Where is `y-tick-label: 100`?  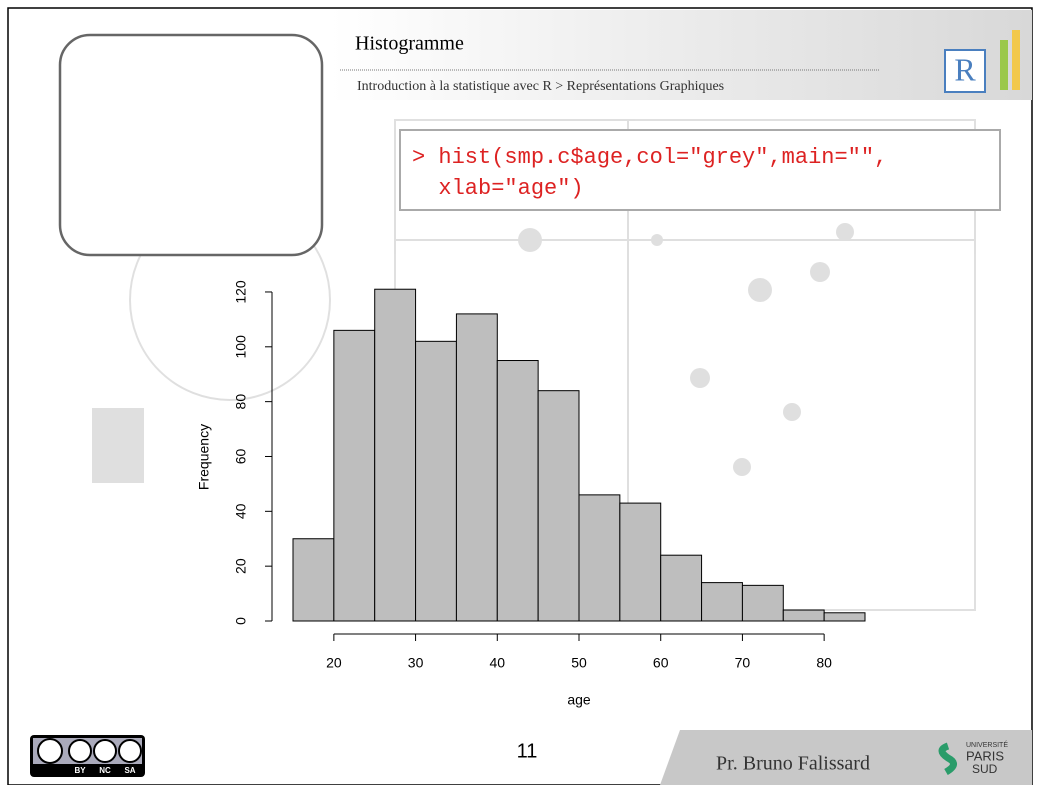
y-tick-label: 100 is located at coordinates (241, 347).